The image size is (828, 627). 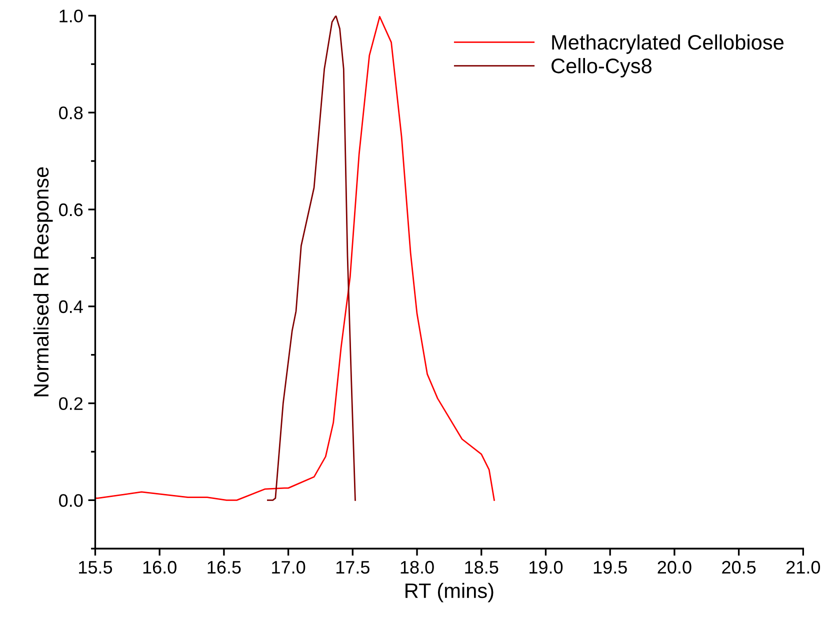 I want to click on x-tick-label: 17.5, so click(x=353, y=567).